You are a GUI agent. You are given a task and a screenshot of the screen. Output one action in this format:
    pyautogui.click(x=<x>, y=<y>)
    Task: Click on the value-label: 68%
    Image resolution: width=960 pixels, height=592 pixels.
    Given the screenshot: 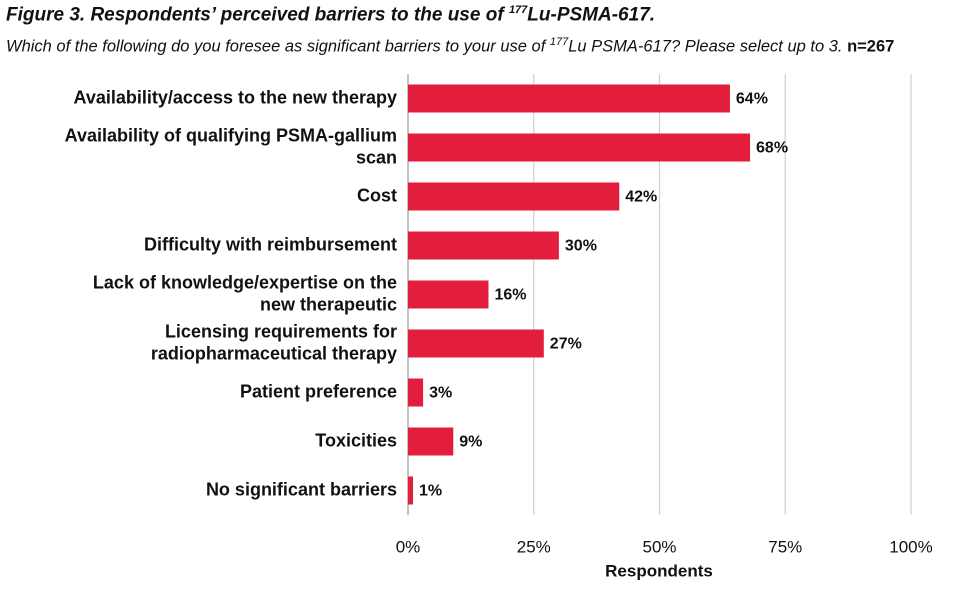 What is the action you would take?
    pyautogui.click(x=772, y=148)
    